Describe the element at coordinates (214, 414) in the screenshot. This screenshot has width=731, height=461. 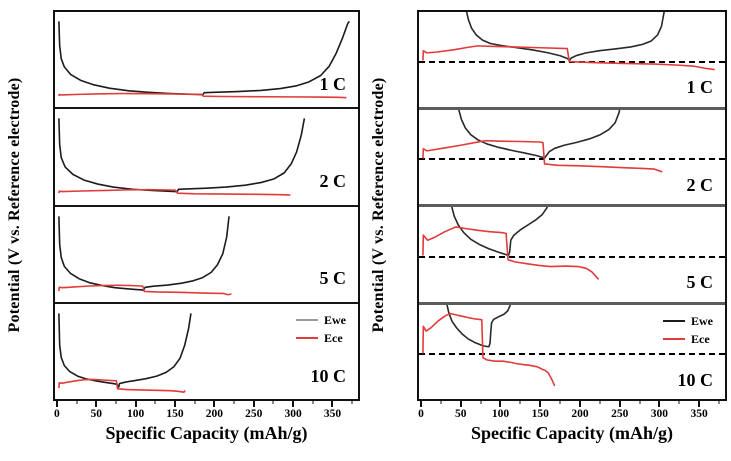
I see `x-tick-label: 200` at that location.